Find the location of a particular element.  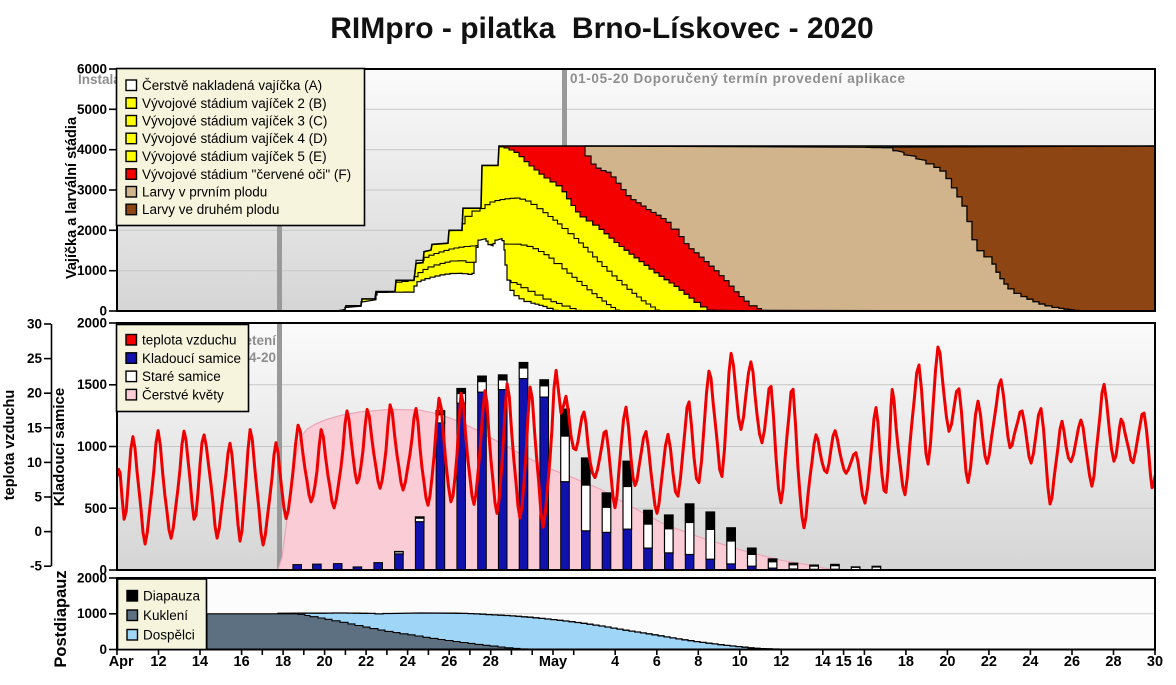

svg-text:Vývojové stádium "červené oči": Vývojové stádium "červené oči" (F) is located at coordinates (246, 174).